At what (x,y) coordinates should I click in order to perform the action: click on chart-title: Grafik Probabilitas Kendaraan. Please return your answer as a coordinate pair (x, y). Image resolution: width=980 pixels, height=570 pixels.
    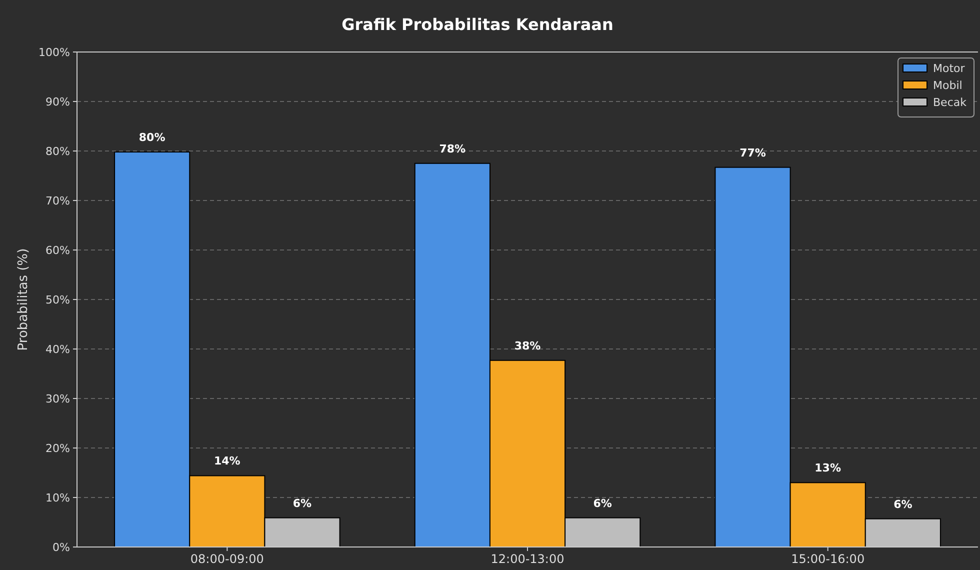
    Looking at the image, I should click on (478, 24).